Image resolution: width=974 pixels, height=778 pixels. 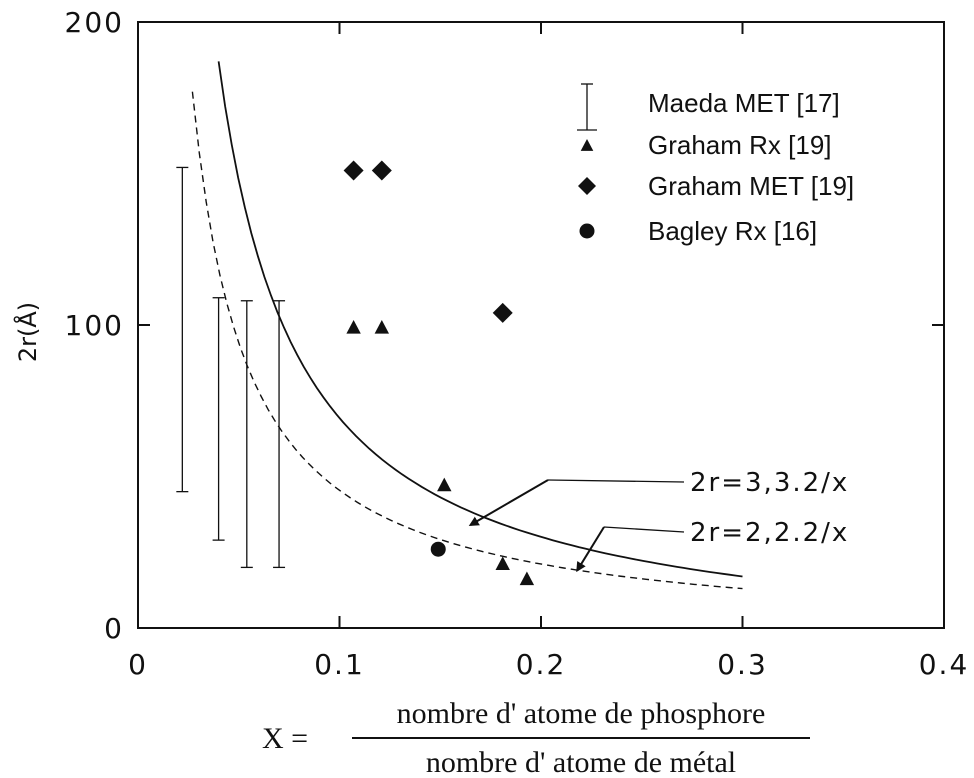 I want to click on x-axis-title-numerator: nombre d' atome de phosphore, so click(x=581, y=713).